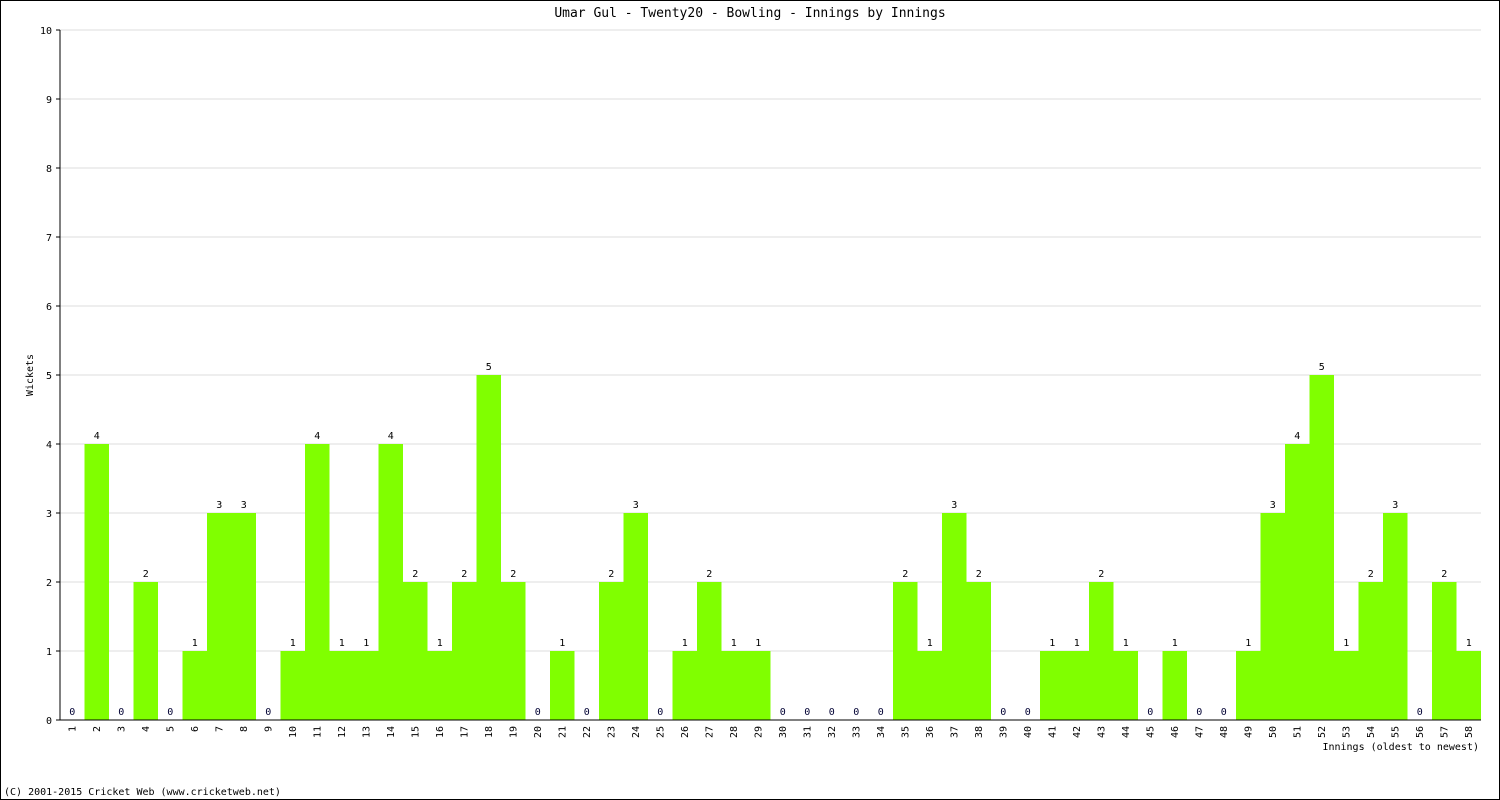 This screenshot has height=800, width=1500. Describe the element at coordinates (170, 729) in the screenshot. I see `x-tick-label: 5` at that location.